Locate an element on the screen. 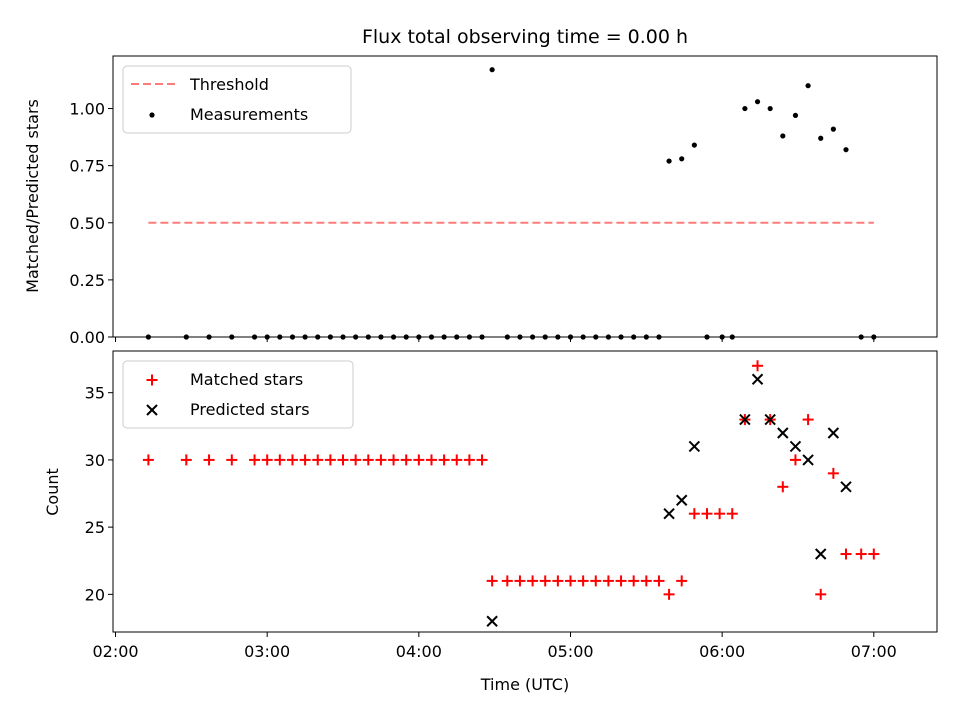  top-legend: Threshold Measurements is located at coordinates (237, 99).